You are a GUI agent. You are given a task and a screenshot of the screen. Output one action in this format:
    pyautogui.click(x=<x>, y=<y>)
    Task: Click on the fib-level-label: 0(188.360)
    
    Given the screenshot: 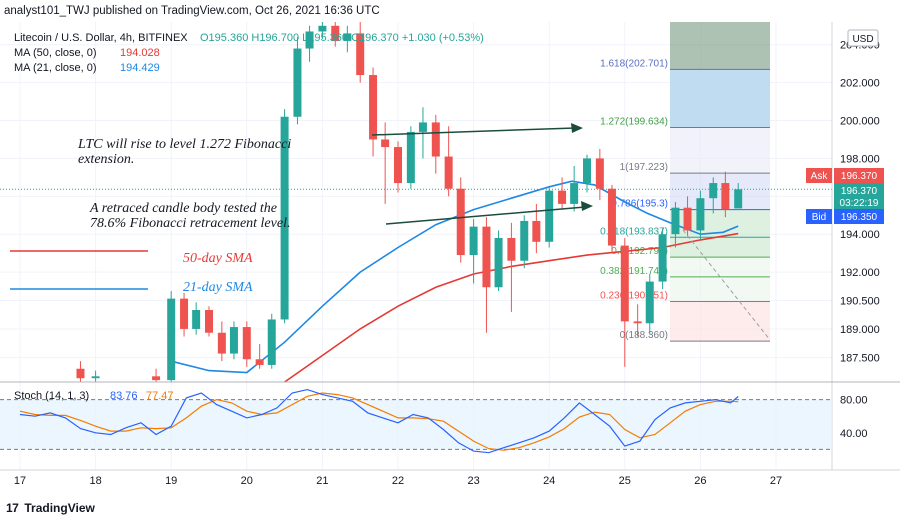 What is the action you would take?
    pyautogui.click(x=644, y=335)
    